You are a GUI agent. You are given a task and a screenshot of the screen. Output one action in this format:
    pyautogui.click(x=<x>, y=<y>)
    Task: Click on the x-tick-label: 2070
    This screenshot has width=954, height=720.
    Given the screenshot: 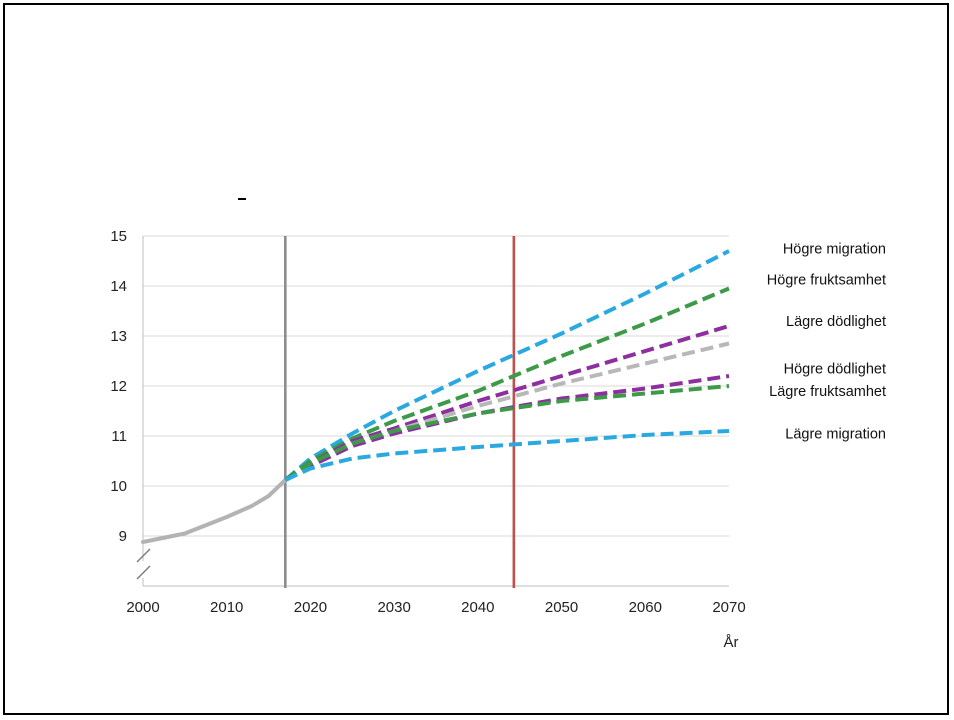 What is the action you would take?
    pyautogui.click(x=728, y=607)
    